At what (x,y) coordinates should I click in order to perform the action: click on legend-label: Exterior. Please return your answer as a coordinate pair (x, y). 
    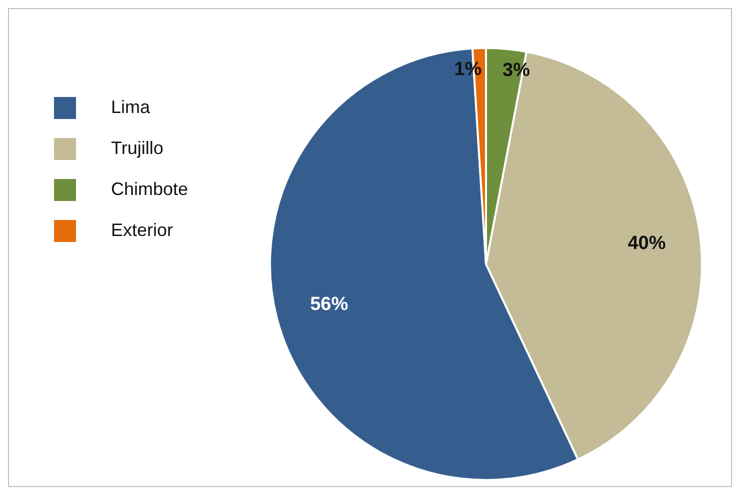
    Looking at the image, I should click on (142, 230).